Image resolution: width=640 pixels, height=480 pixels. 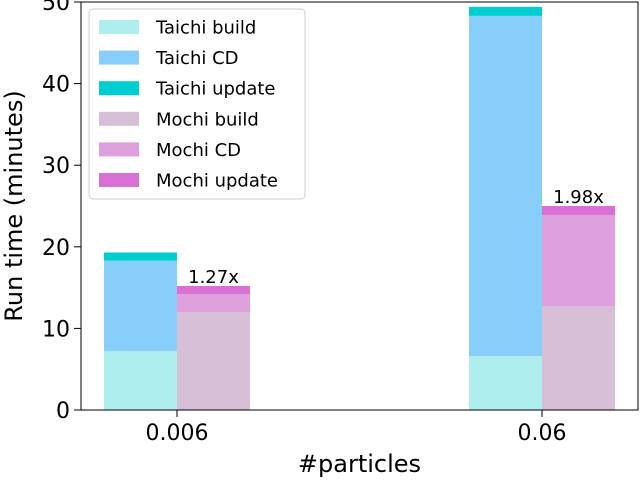 I want to click on legend-label: Mochi CD, so click(x=198, y=150).